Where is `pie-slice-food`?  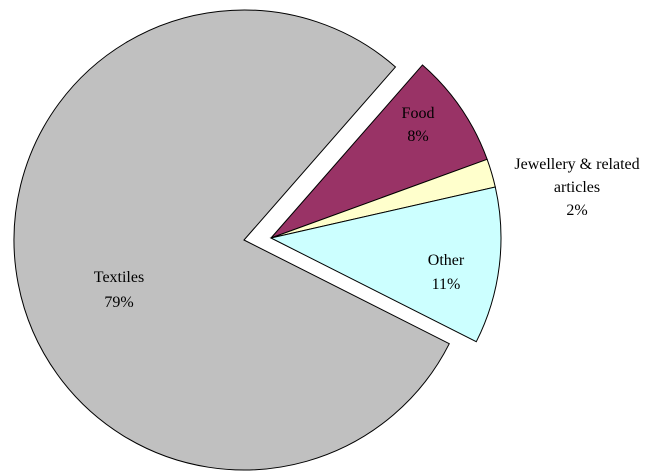
pie-slice-food is located at coordinates (379, 151).